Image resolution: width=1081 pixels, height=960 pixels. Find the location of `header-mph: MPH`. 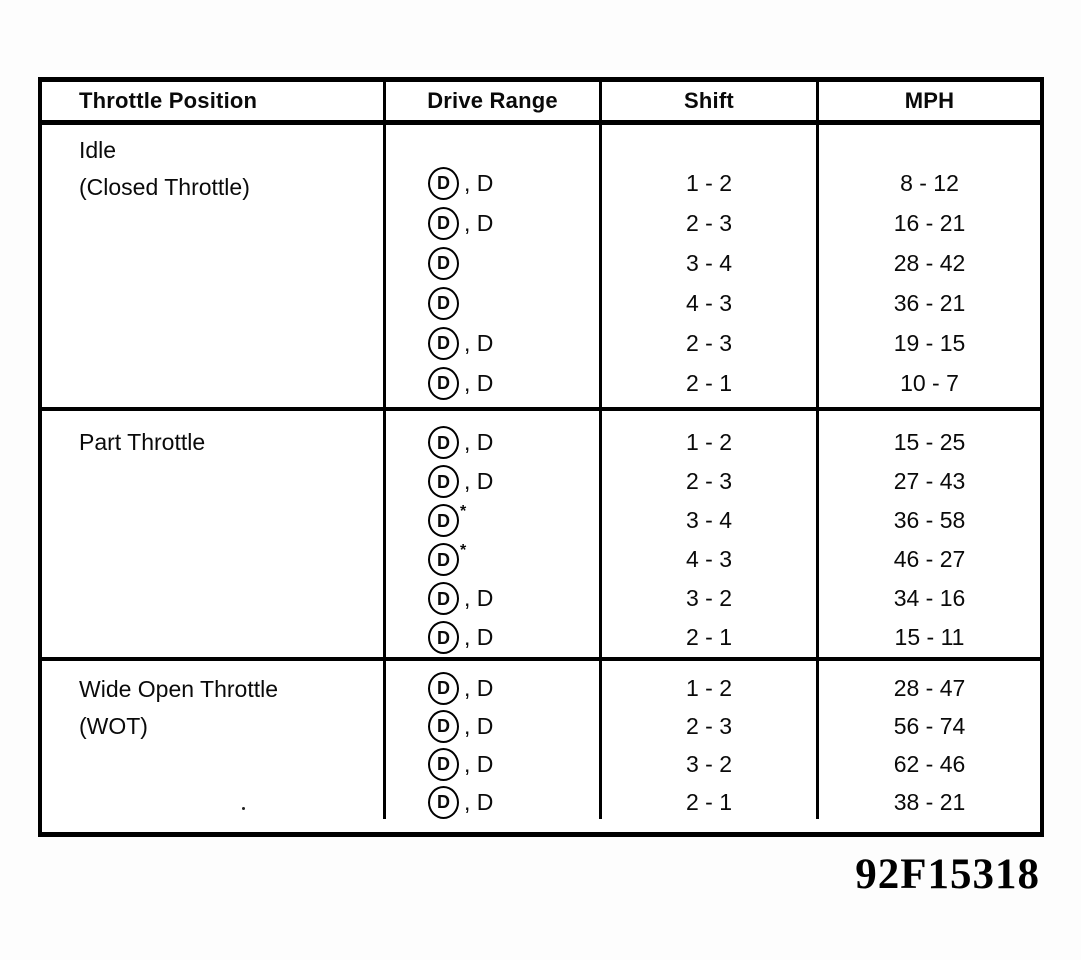

header-mph: MPH is located at coordinates (928, 101).